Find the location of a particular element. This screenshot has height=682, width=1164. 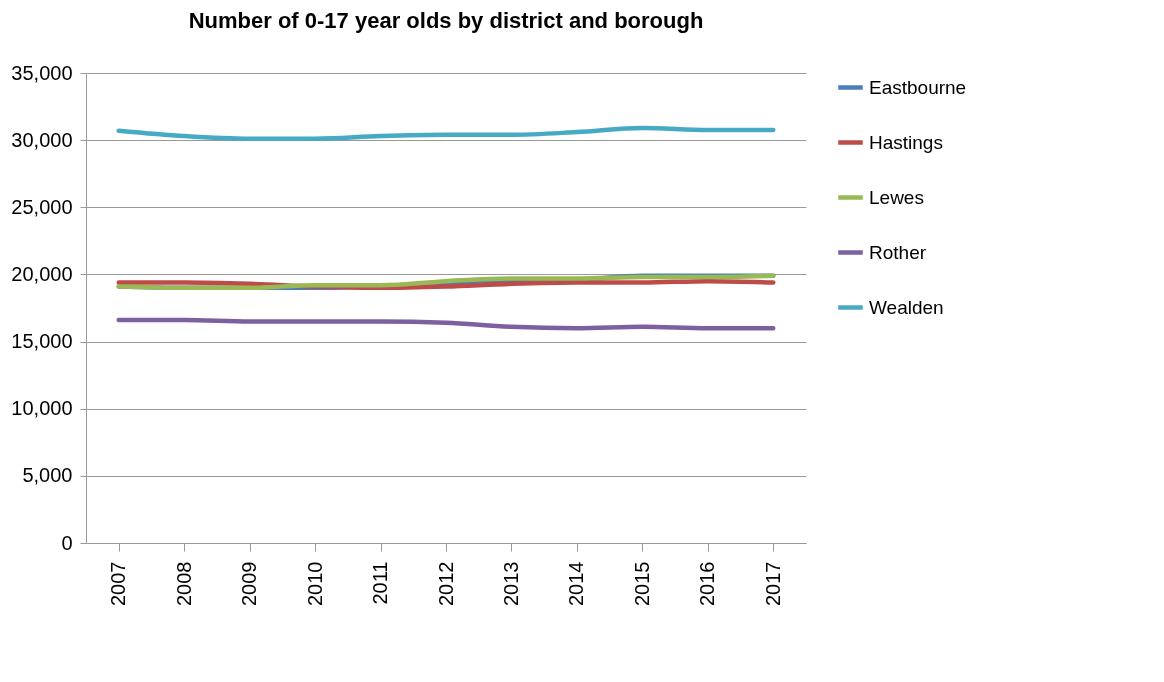

y-tick-label: 10,000 is located at coordinates (42, 408).